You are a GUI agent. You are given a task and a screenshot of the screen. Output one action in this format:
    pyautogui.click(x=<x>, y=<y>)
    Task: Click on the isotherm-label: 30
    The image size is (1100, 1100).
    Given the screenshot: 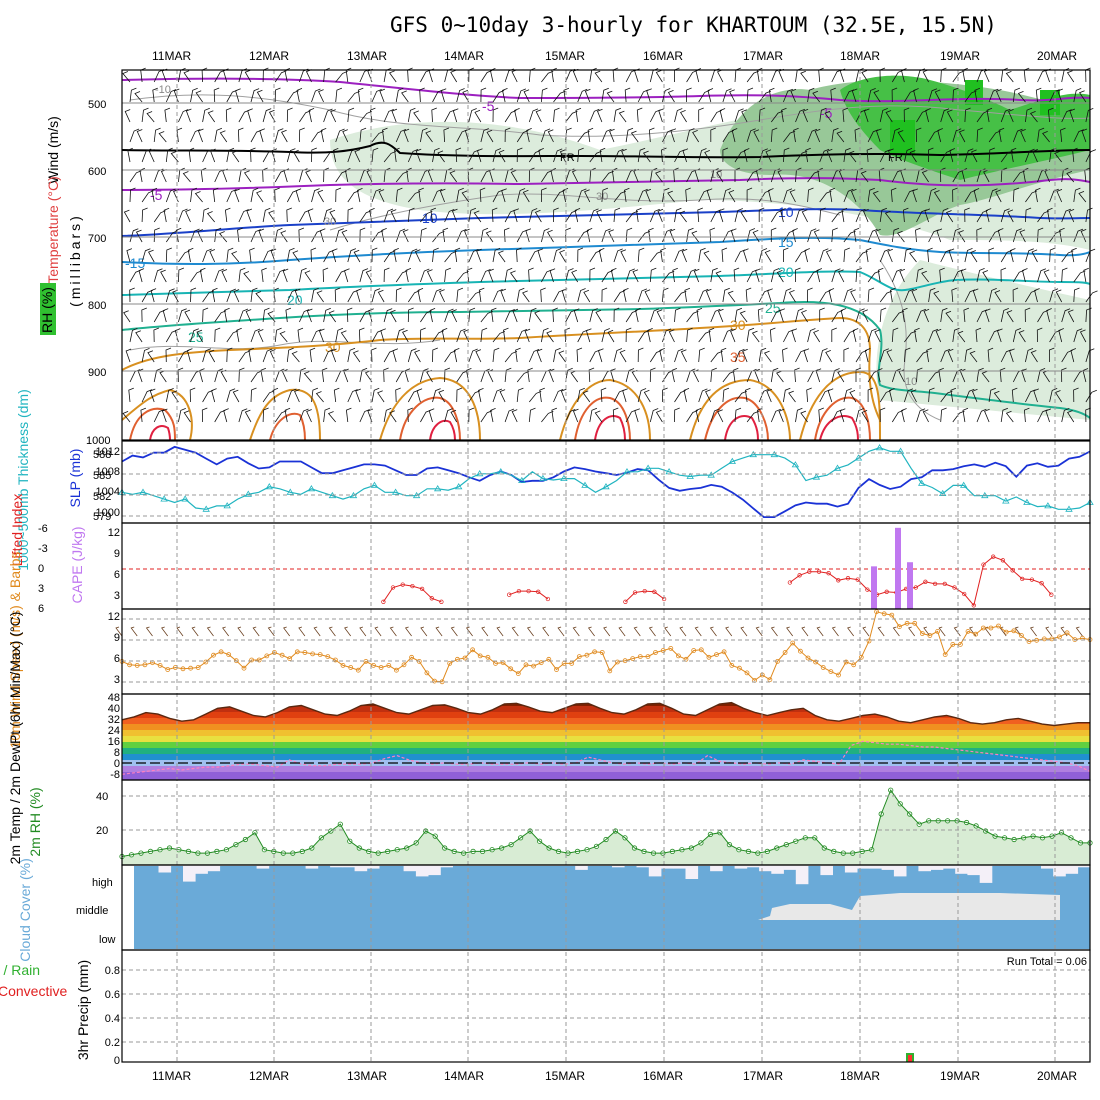 What is the action you would take?
    pyautogui.click(x=333, y=347)
    